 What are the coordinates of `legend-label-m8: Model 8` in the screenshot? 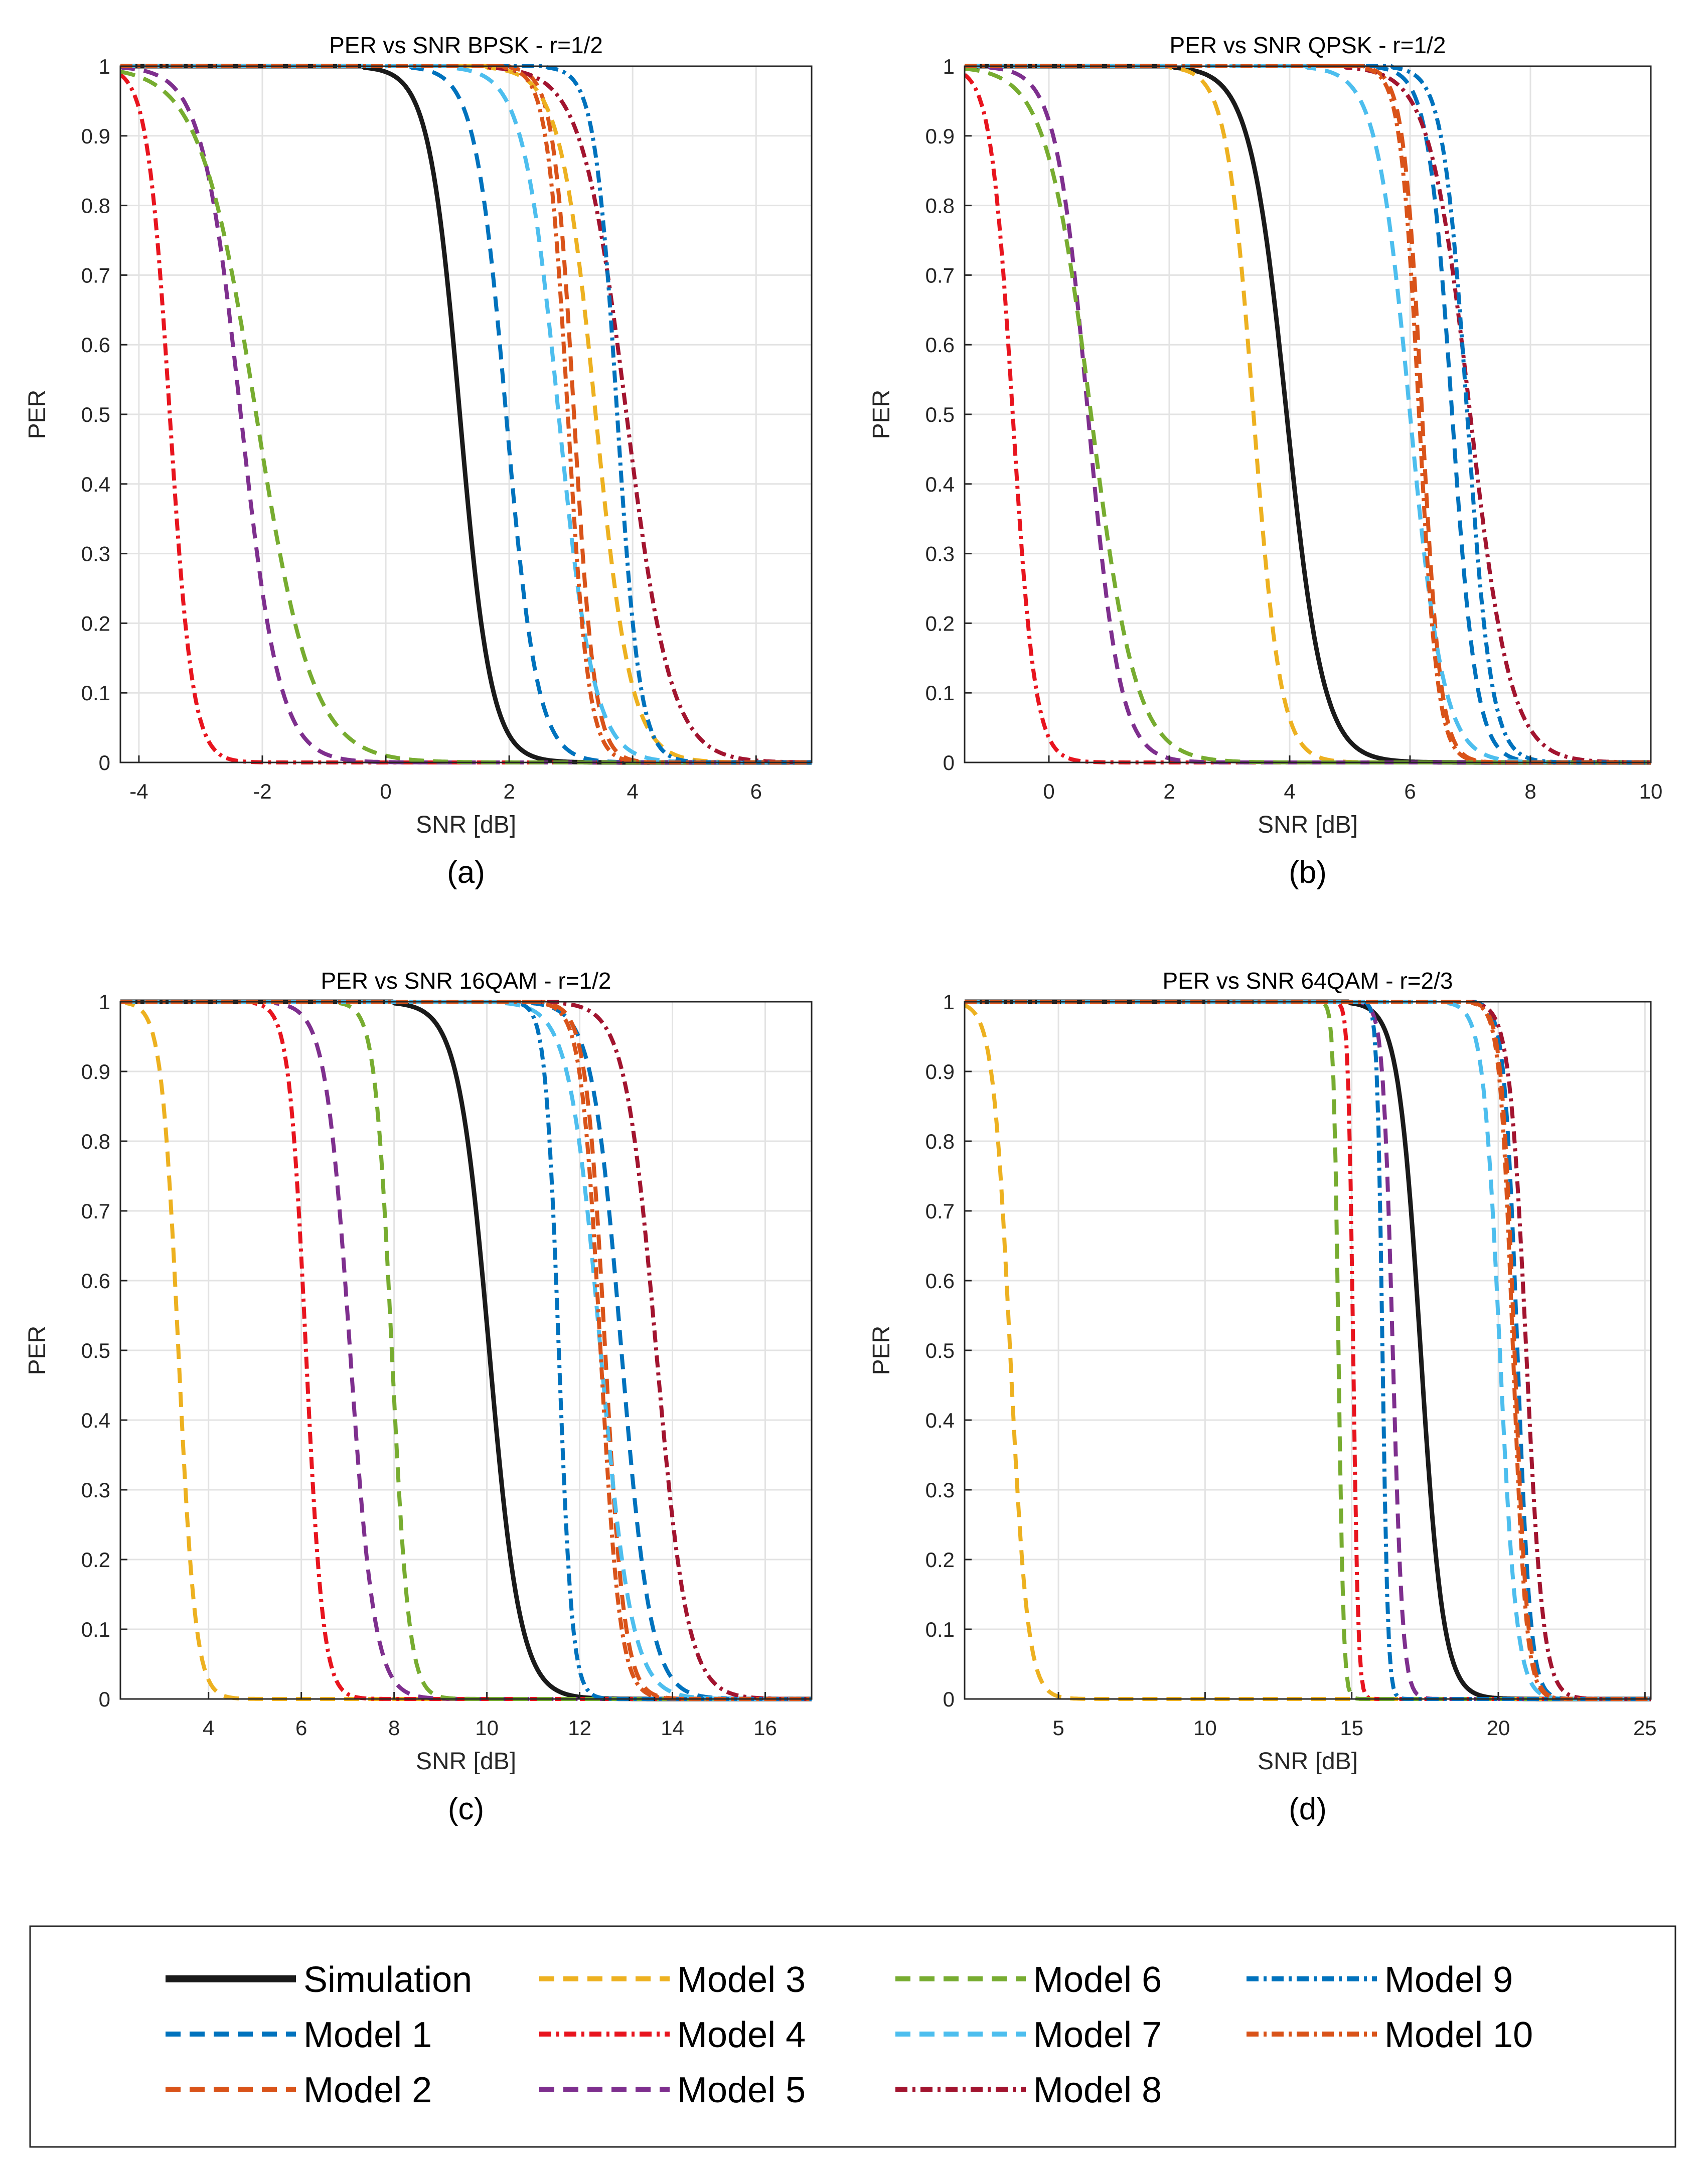 It's located at (1097, 2090).